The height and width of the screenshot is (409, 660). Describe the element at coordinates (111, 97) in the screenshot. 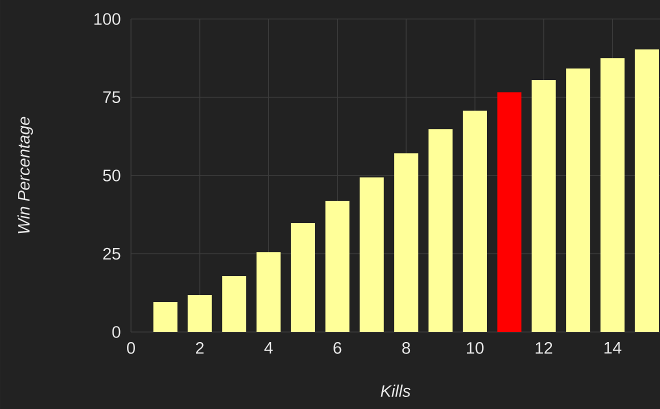

I see `y-tick-label: 75` at that location.